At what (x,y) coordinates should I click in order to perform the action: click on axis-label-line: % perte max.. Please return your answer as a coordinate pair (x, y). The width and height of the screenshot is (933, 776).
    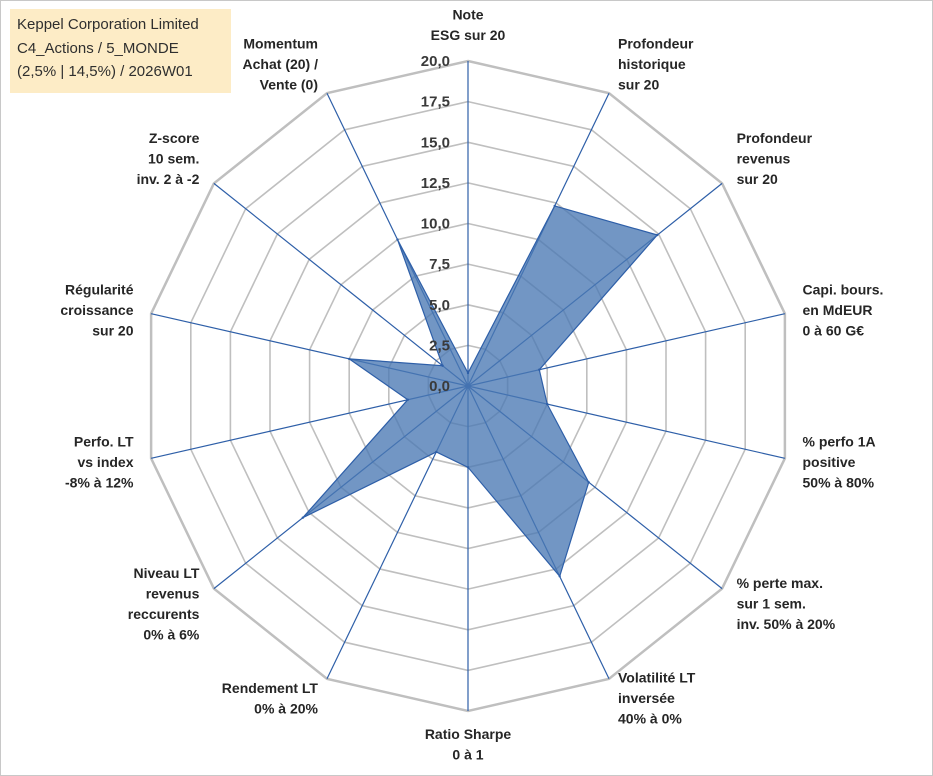
    Looking at the image, I should click on (780, 583).